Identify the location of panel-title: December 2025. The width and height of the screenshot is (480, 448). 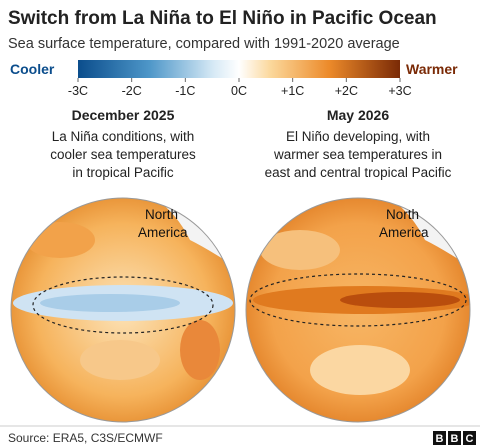
(123, 115).